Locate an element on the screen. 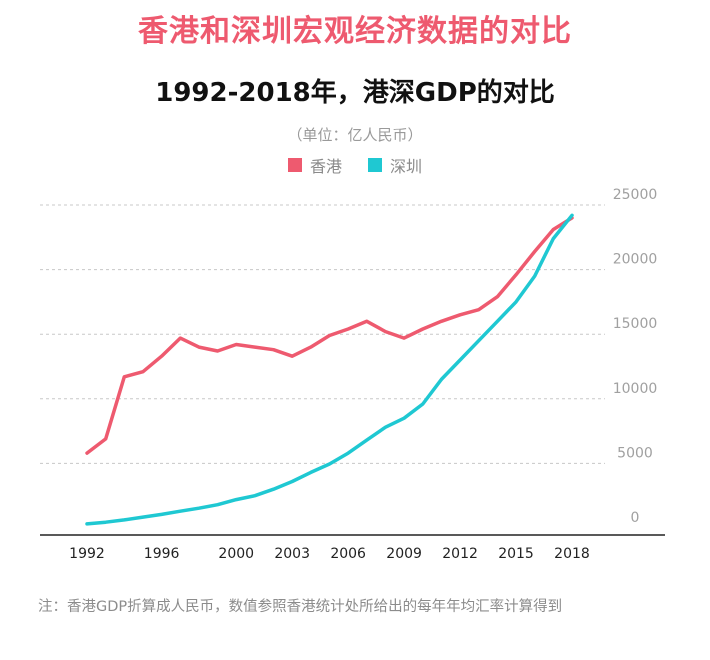  legend-swatch-shenzhen is located at coordinates (375, 165).